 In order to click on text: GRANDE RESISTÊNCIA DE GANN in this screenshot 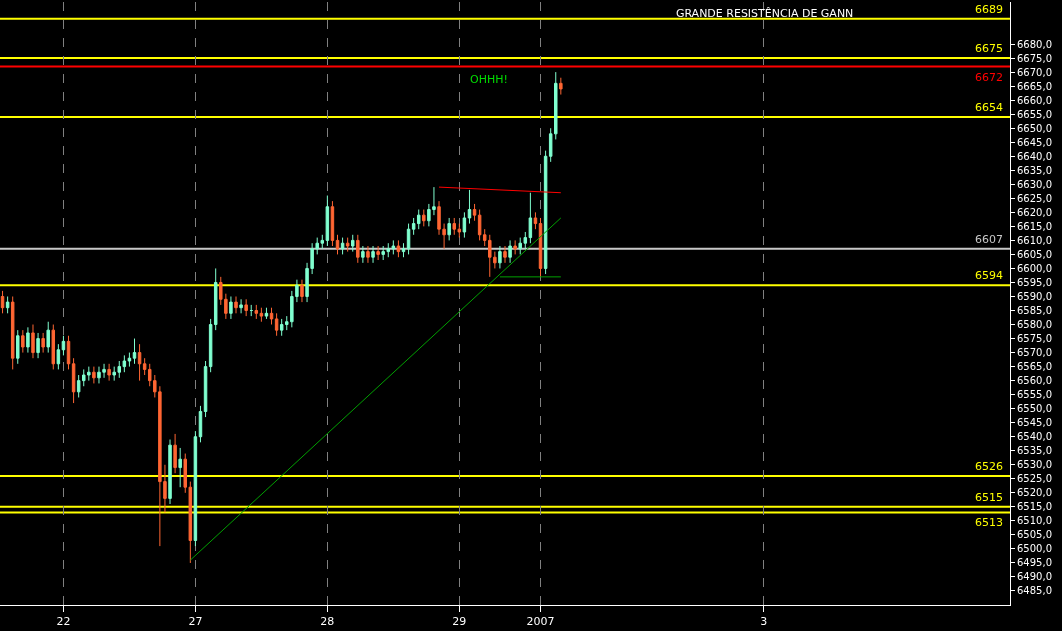, I will do `click(764, 14)`.